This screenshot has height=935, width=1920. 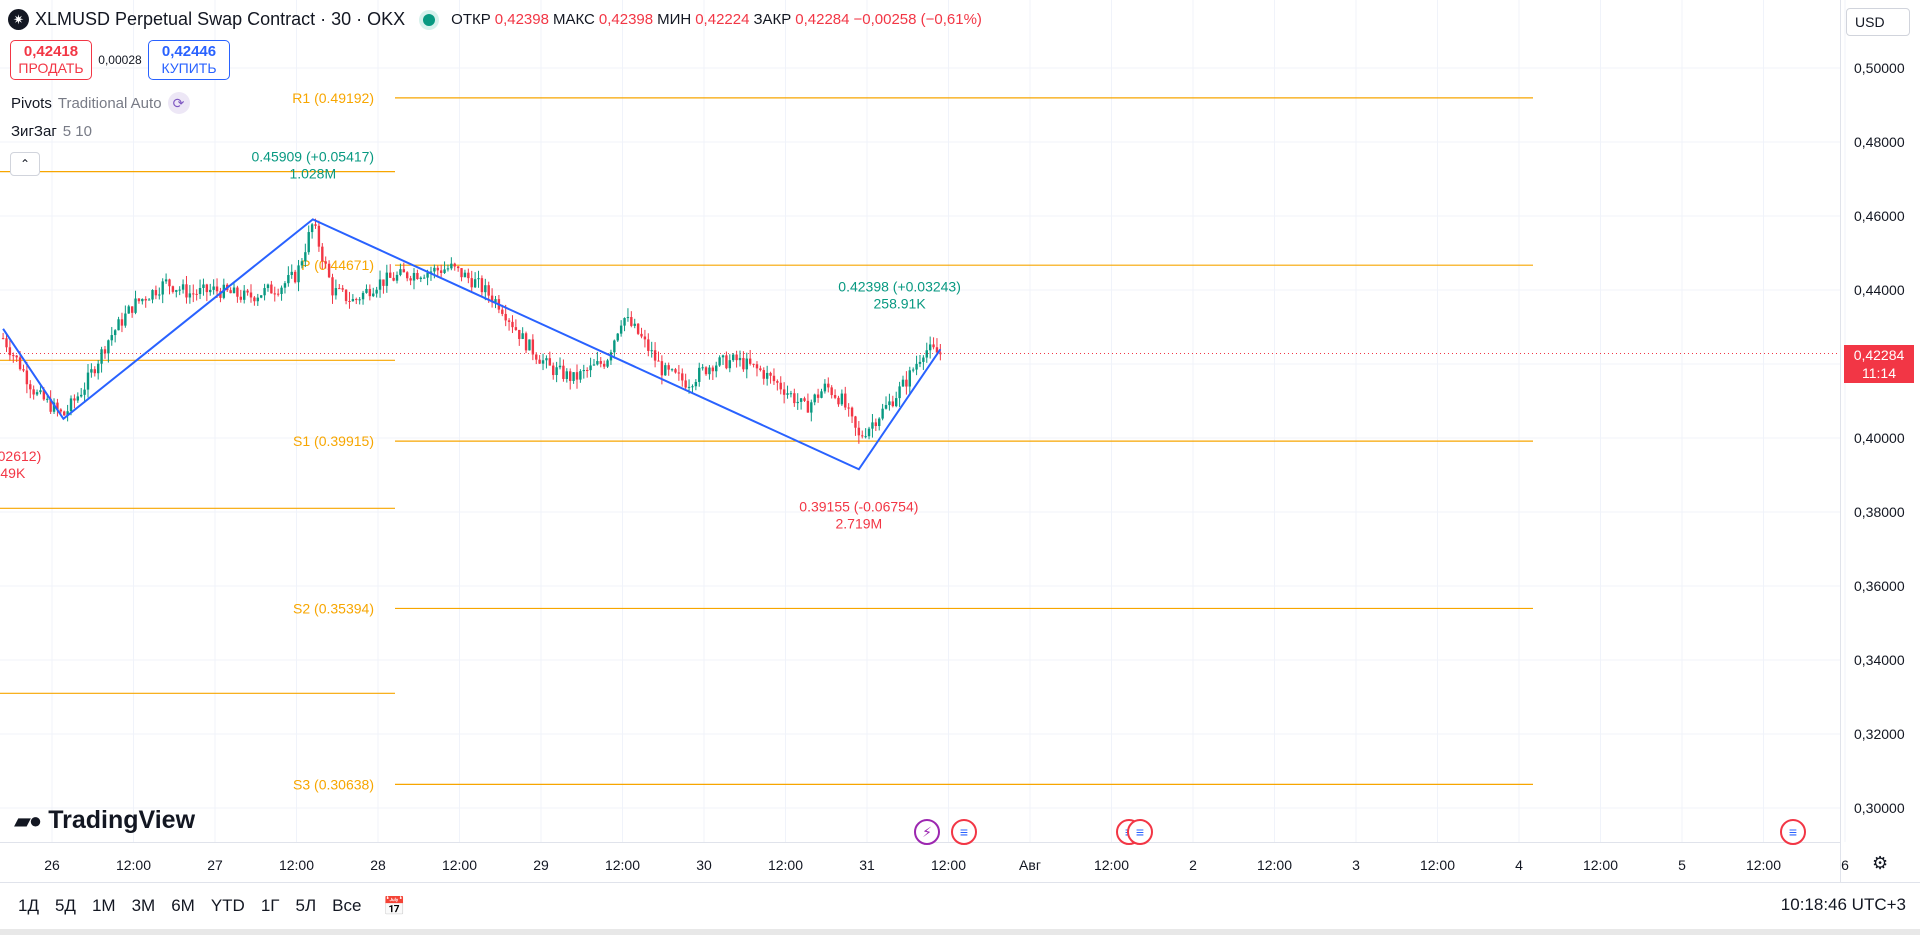 What do you see at coordinates (28, 905) in the screenshot?
I see `range-1d: 1Д` at bounding box center [28, 905].